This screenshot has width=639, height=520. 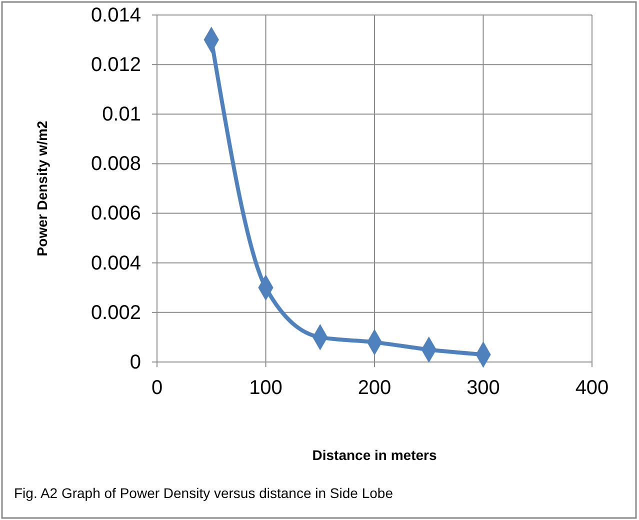 I want to click on y-tick-label: 0.006, so click(x=115, y=213).